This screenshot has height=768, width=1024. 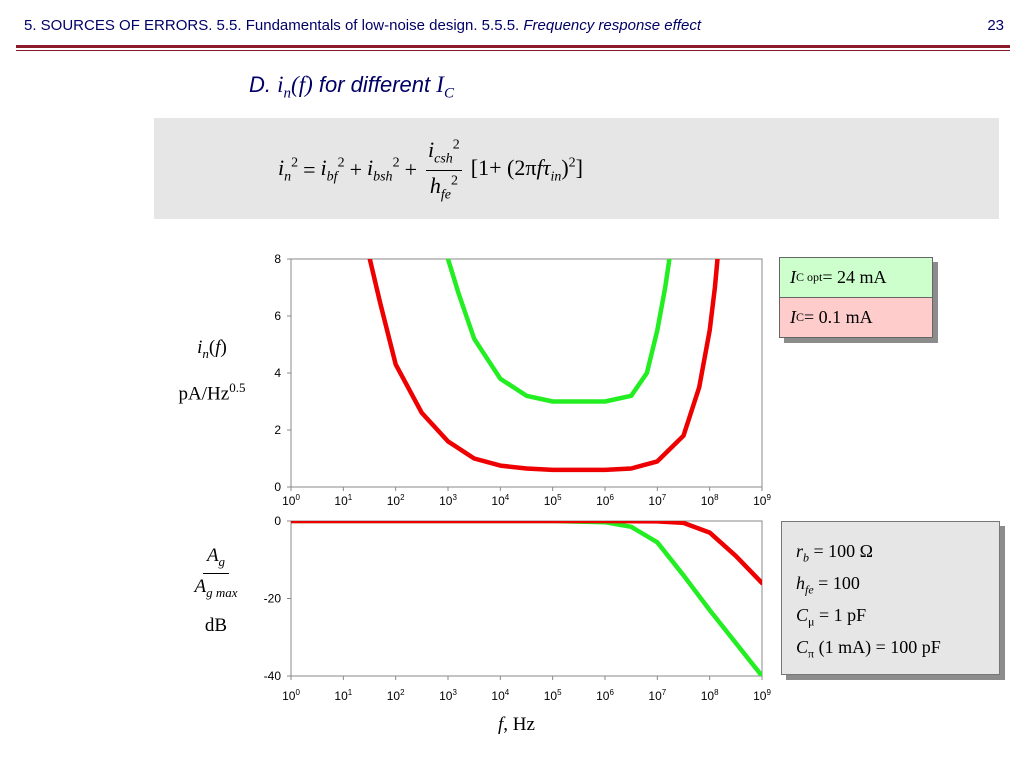 I want to click on x-tick-label: 10⁸, so click(x=710, y=500).